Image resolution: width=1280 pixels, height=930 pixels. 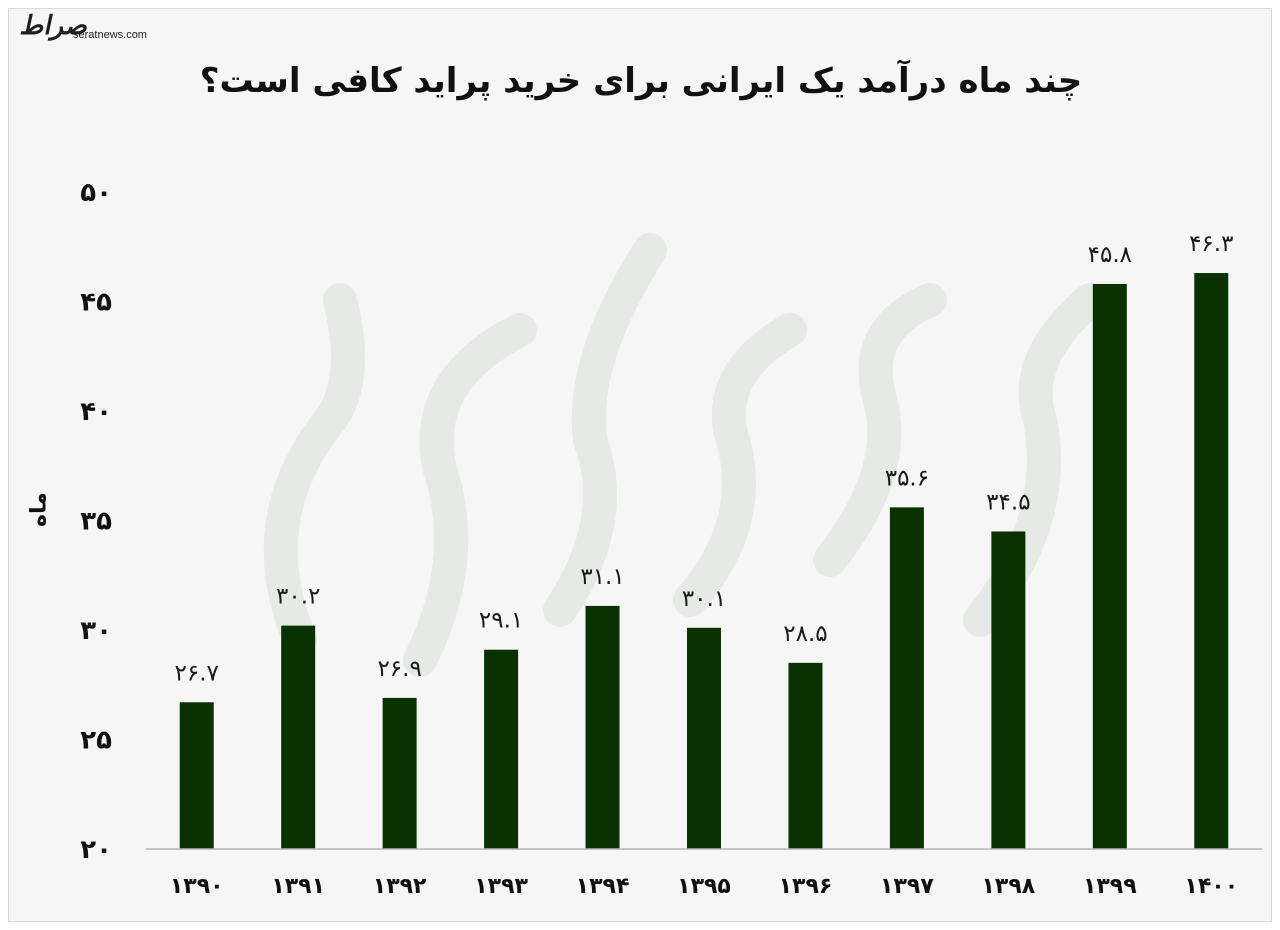 What do you see at coordinates (298, 886) in the screenshot?
I see `x-tick-label: ۱۳۹۱` at bounding box center [298, 886].